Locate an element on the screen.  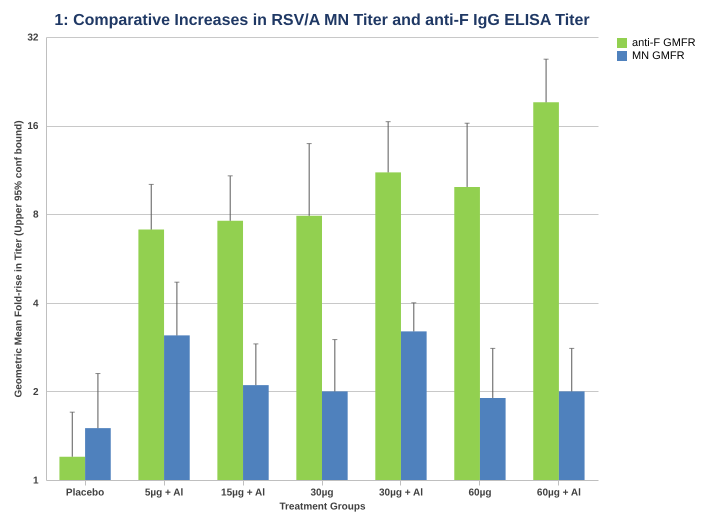
x-tick-label: 30µg + Al is located at coordinates (401, 493).